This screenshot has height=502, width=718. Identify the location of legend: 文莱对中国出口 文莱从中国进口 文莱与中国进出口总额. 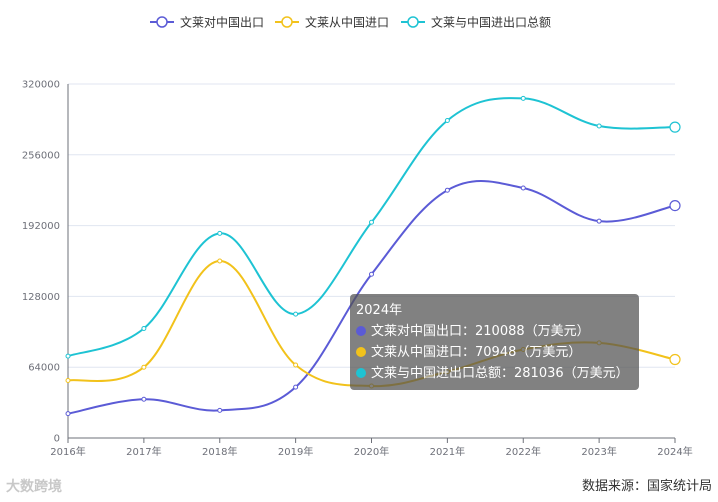
(350, 22).